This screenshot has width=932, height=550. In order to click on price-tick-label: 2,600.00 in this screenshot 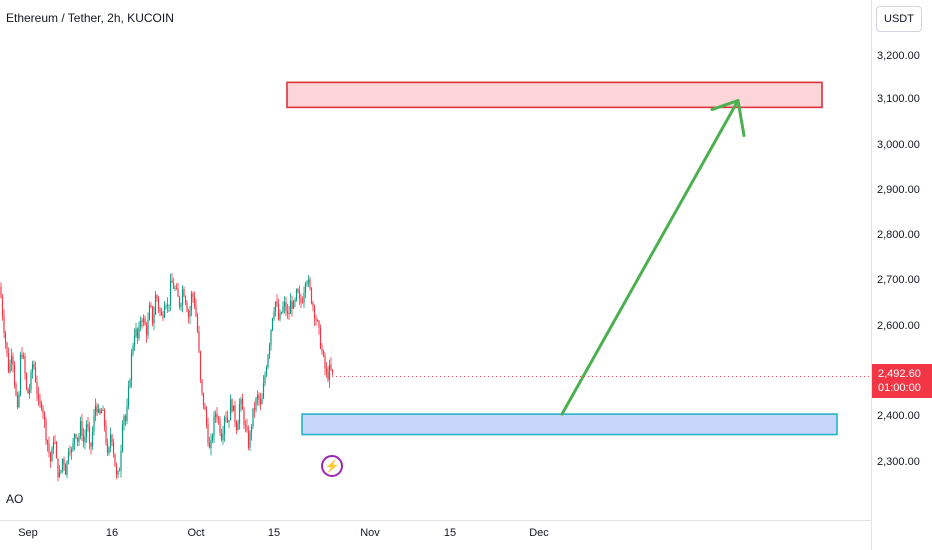, I will do `click(898, 326)`.